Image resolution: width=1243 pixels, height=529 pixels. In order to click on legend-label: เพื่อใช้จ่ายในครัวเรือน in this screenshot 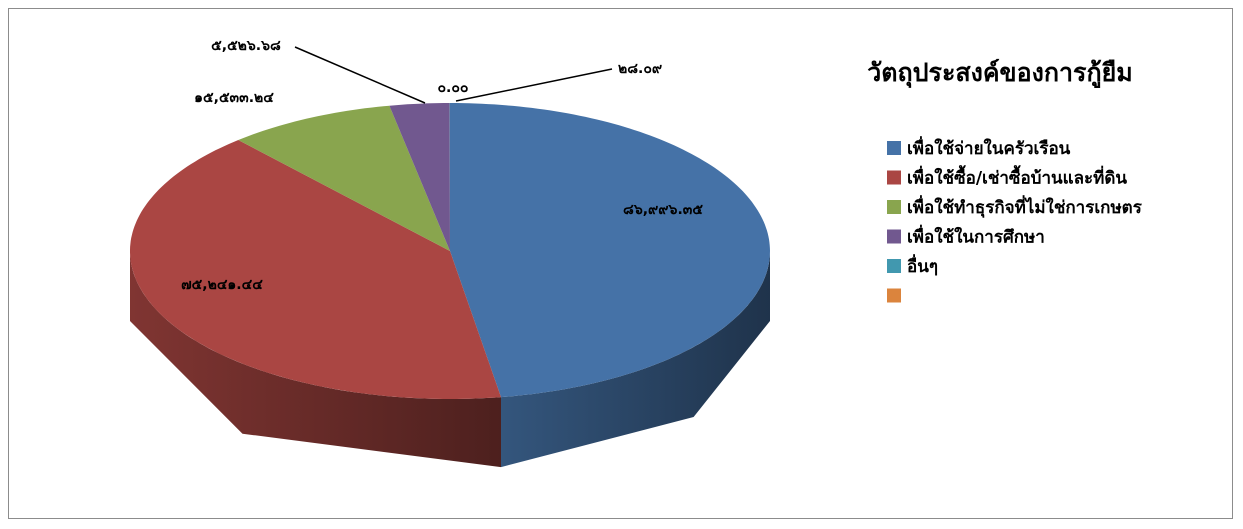, I will do `click(989, 147)`.